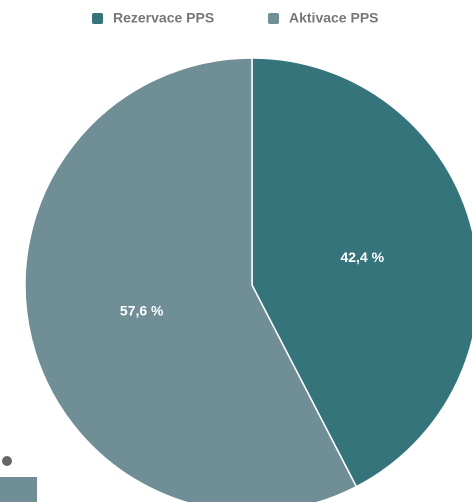 The width and height of the screenshot is (472, 502). What do you see at coordinates (362, 257) in the screenshot?
I see `slice-label: 42,4 %` at bounding box center [362, 257].